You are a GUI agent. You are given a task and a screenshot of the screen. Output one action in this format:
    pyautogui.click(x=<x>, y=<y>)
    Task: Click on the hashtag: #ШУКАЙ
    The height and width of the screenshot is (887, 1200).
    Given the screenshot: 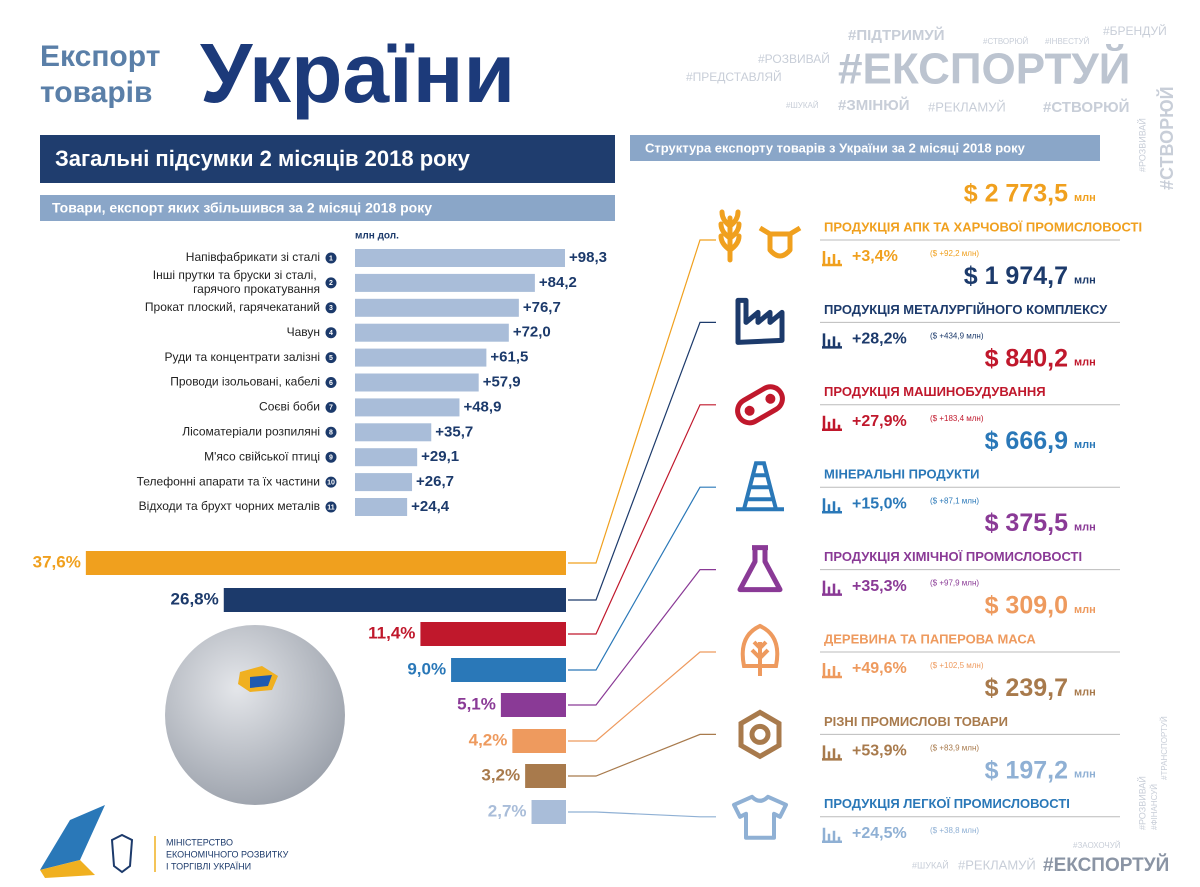 What is the action you would take?
    pyautogui.click(x=802, y=105)
    